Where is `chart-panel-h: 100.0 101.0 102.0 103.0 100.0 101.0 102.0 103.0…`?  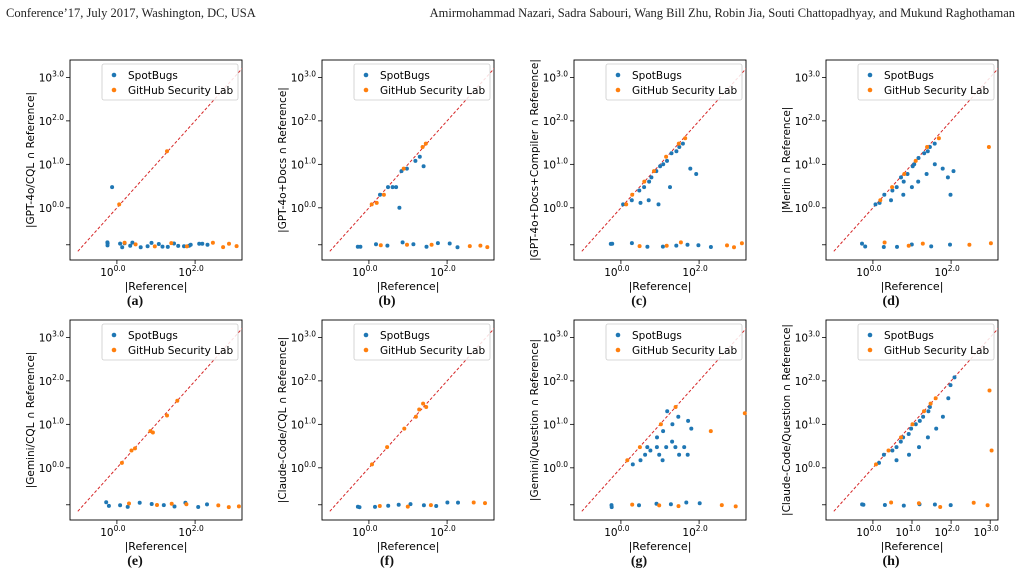 chart-panel-h: 100.0 101.0 102.0 103.0 100.0 101.0 102.0 103.0… is located at coordinates (891, 441).